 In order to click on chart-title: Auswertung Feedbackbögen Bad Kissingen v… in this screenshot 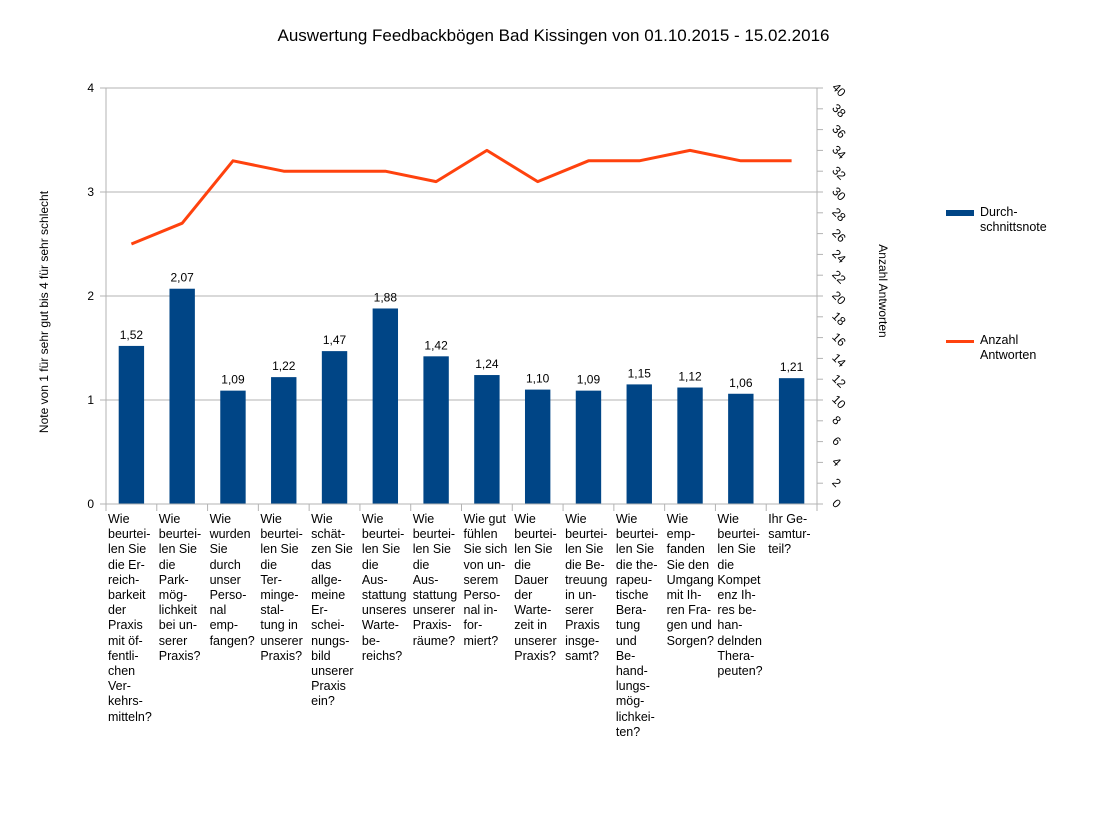, I will do `click(553, 35)`.